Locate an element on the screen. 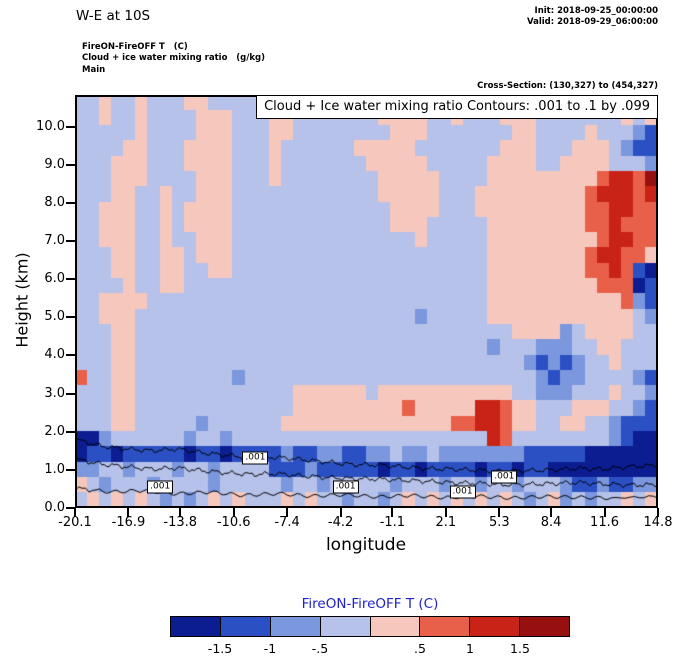 The image size is (674, 667). colorbar is located at coordinates (370, 626).